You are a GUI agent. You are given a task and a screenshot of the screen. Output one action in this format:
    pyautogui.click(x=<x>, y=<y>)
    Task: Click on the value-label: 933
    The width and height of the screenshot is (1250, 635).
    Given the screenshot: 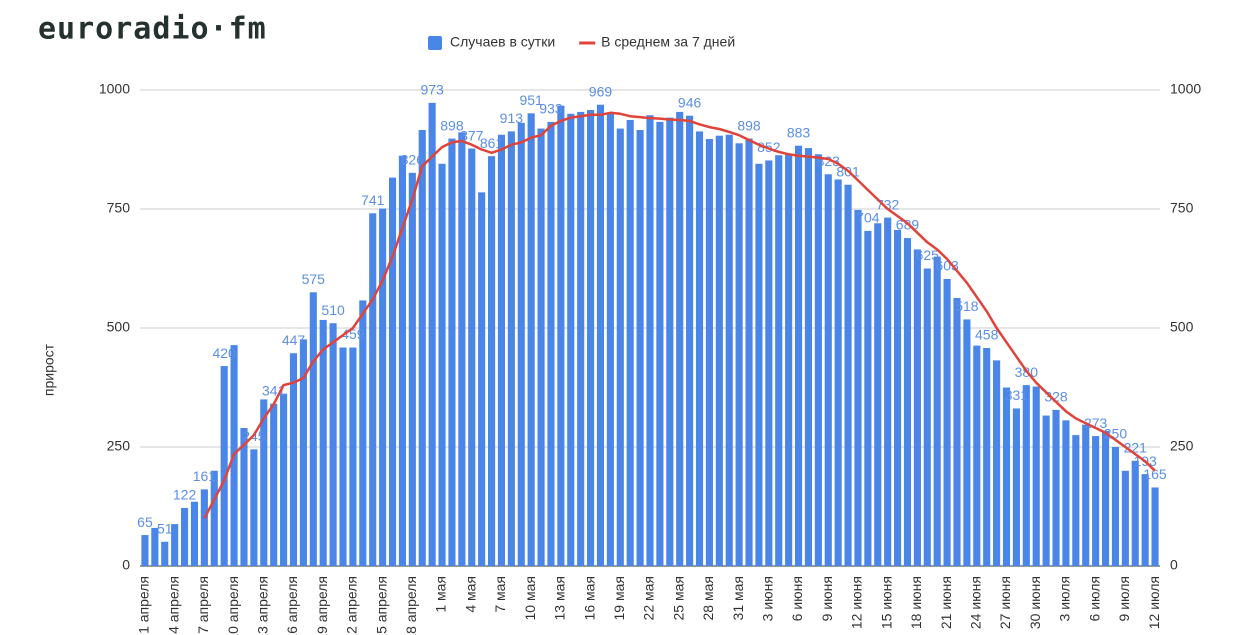 What is the action you would take?
    pyautogui.click(x=551, y=109)
    